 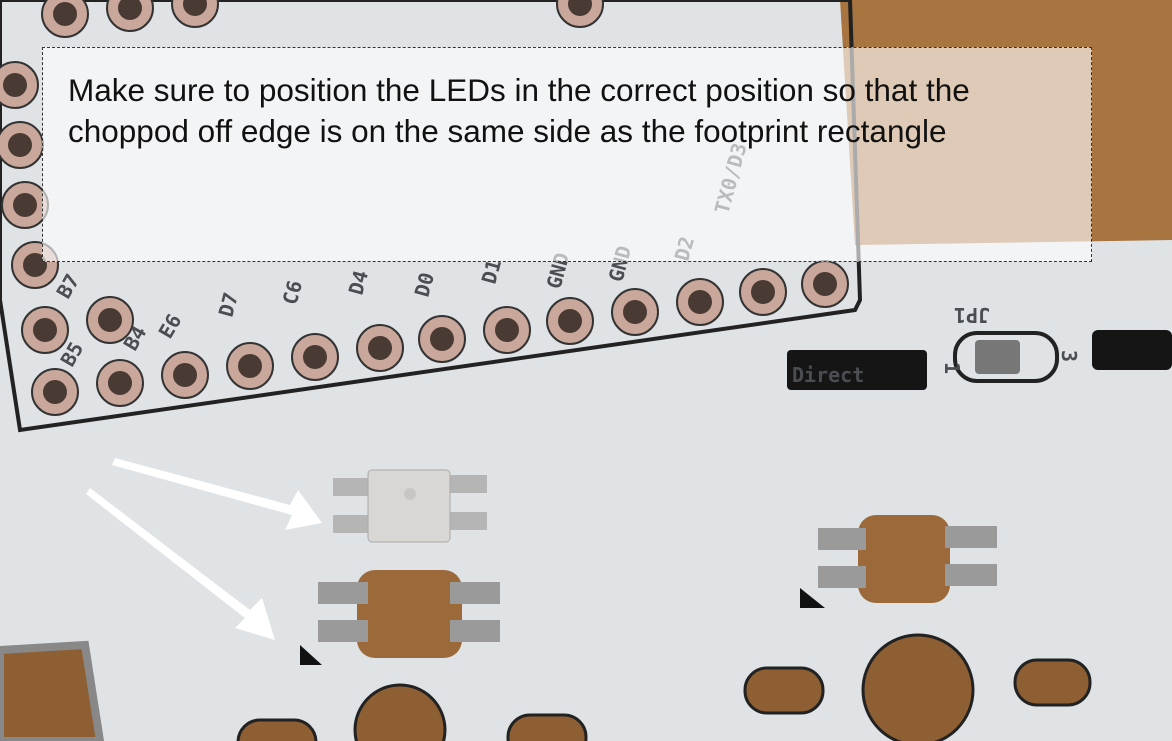 I want to click on corner-hole, so click(x=52, y=690).